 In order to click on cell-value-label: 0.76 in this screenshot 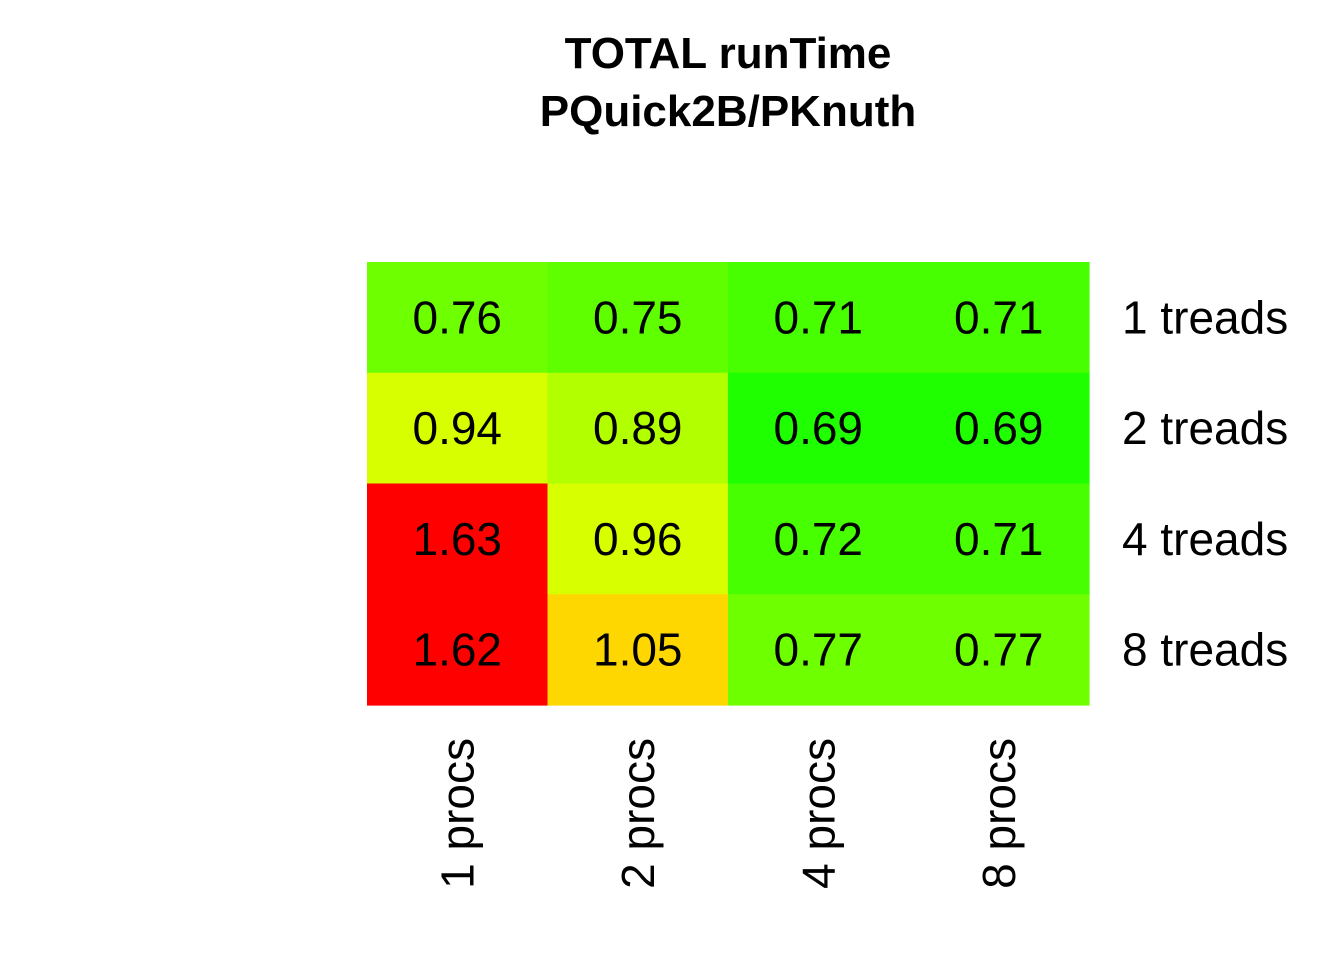, I will do `click(457, 317)`.